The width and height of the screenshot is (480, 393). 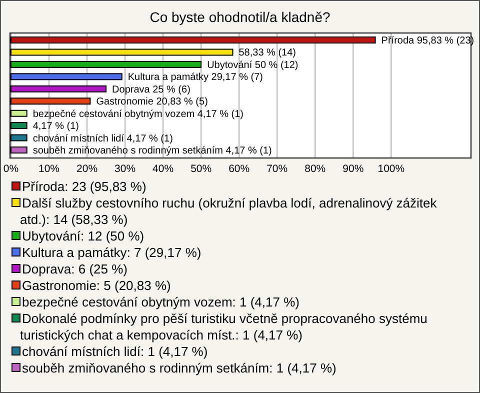 I want to click on legend-label: Dokonalé podmínky pro pěší turistiku včetně propracovaného systému turistických chat a kempovacích míst.: 1 (4,17 %), so click(x=224, y=326).